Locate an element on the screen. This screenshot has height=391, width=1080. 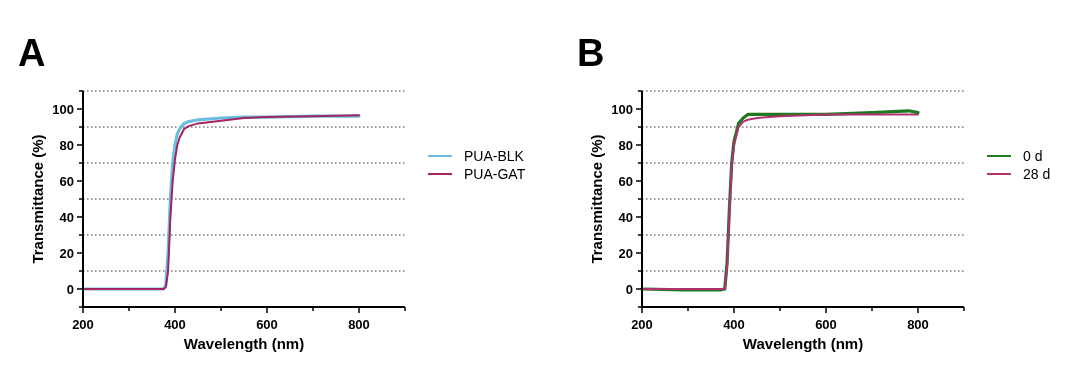
legend-label: PUA-BLK is located at coordinates (494, 155).